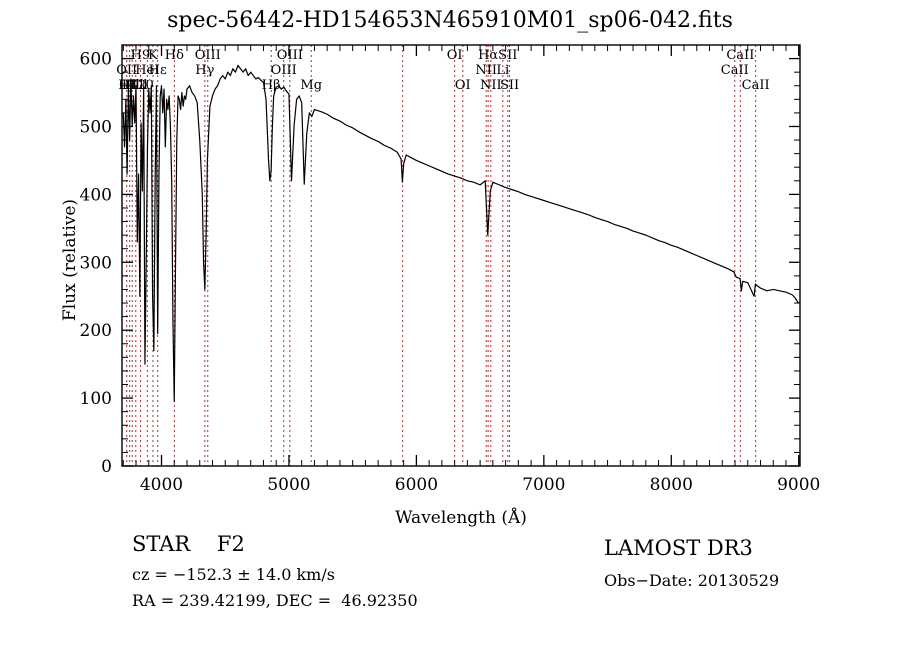  I want to click on spectral-line-label: K, so click(153, 55).